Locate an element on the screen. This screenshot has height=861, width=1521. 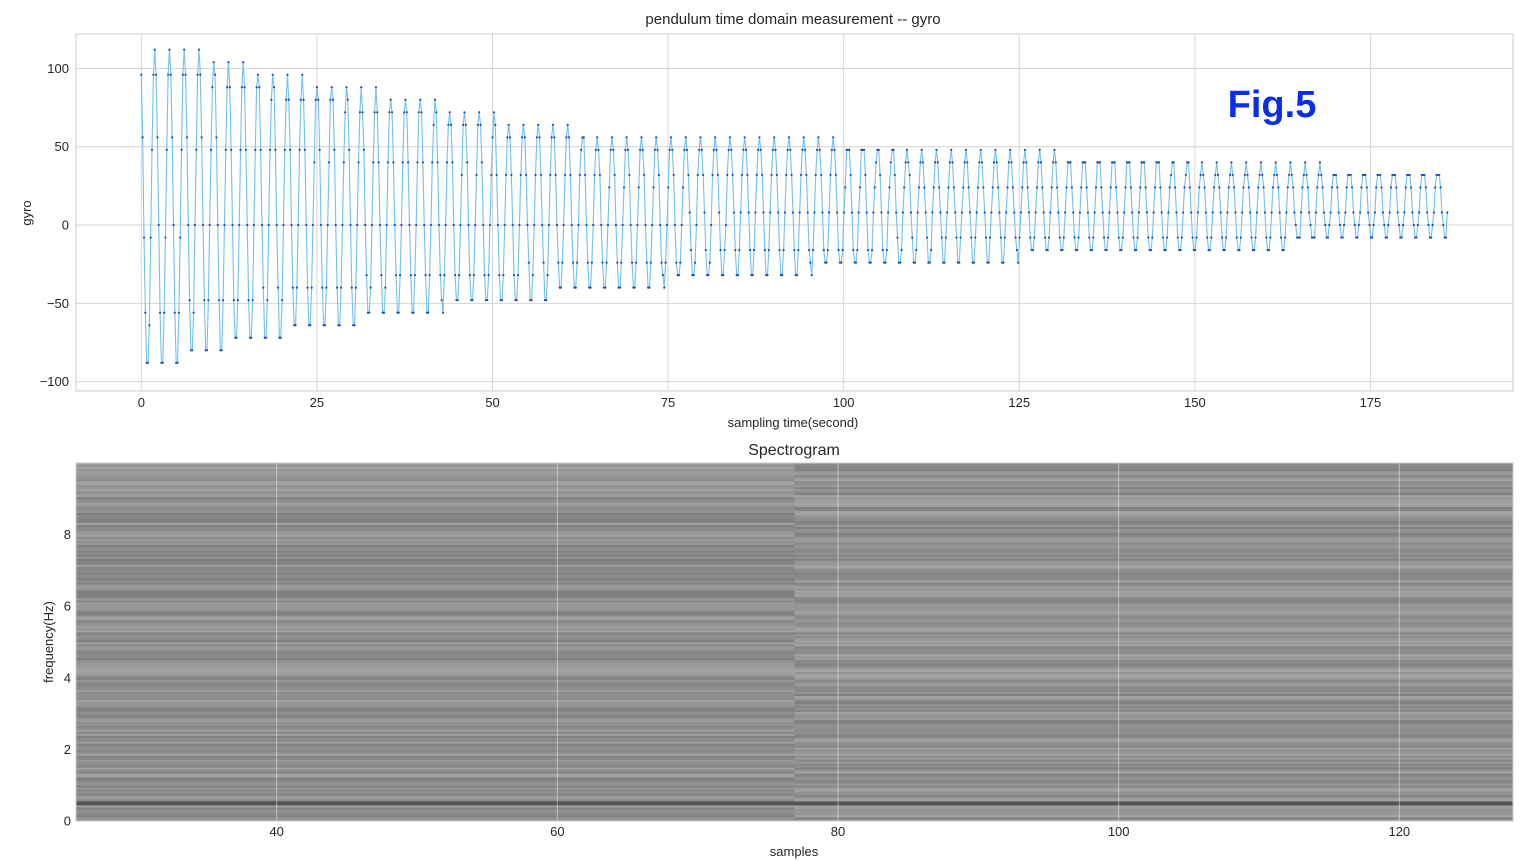
chart-title: pendulum time domain measurement -- gyro is located at coordinates (792, 19).